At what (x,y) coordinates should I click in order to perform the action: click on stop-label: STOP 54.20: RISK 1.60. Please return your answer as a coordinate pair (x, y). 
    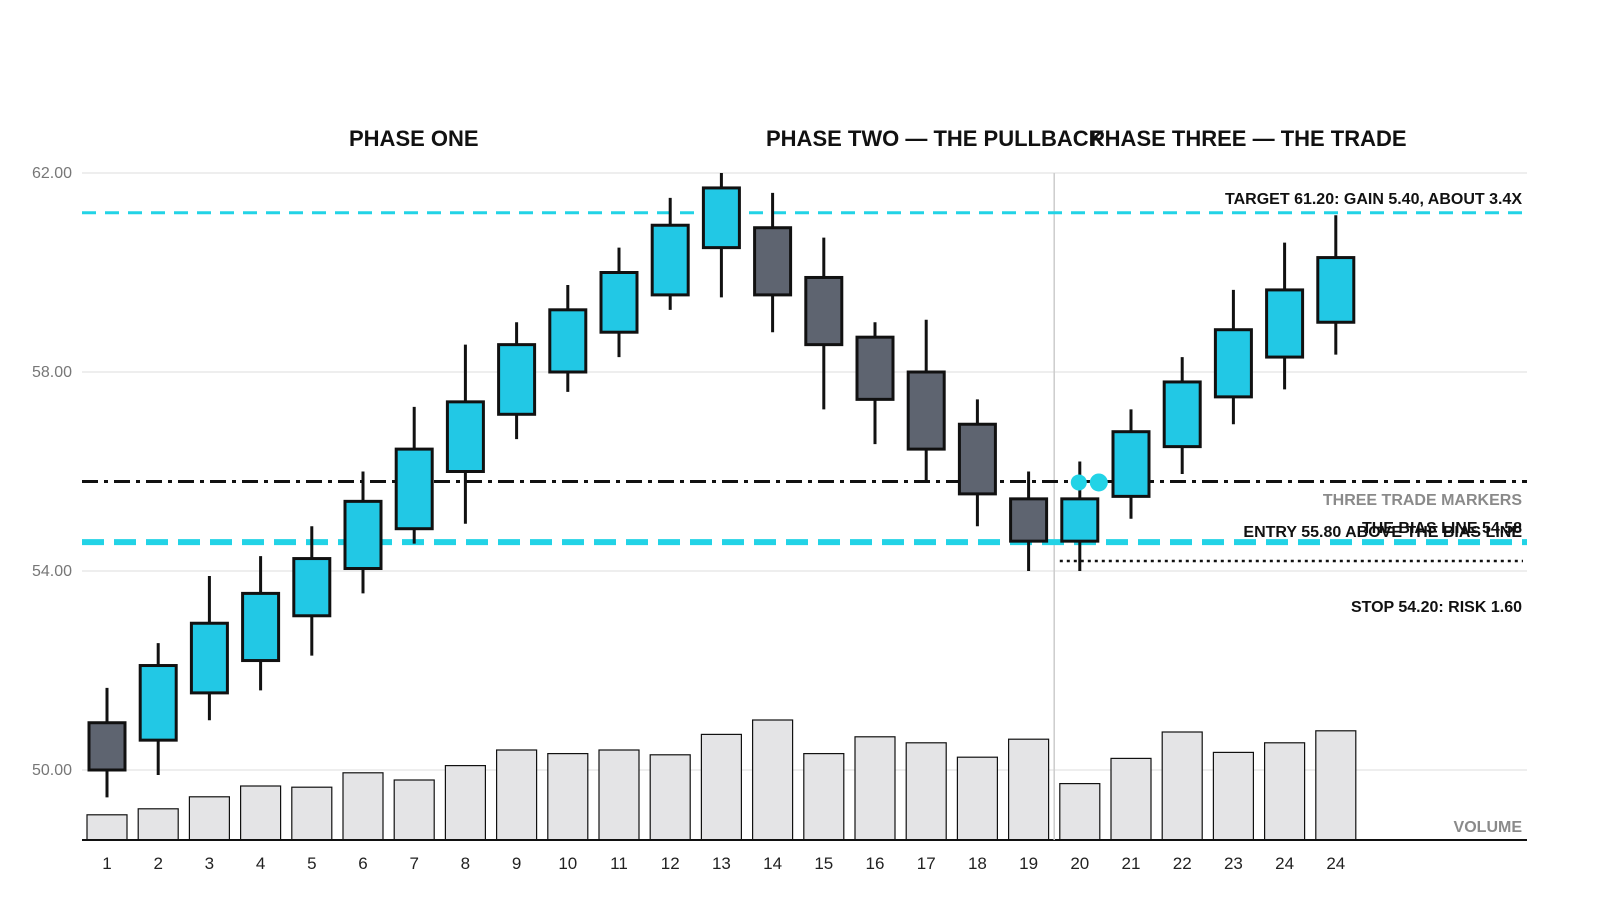
    Looking at the image, I should click on (1436, 607).